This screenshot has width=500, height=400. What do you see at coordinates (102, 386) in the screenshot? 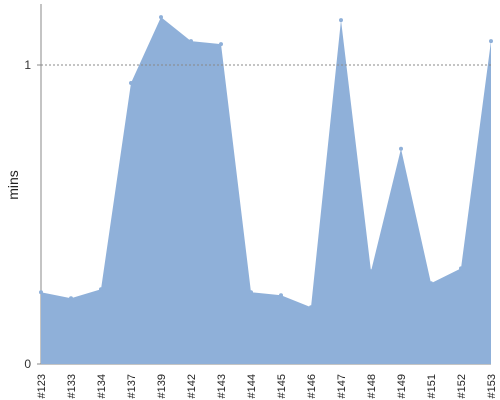
I see `x-tick-label-2: #134` at bounding box center [102, 386].